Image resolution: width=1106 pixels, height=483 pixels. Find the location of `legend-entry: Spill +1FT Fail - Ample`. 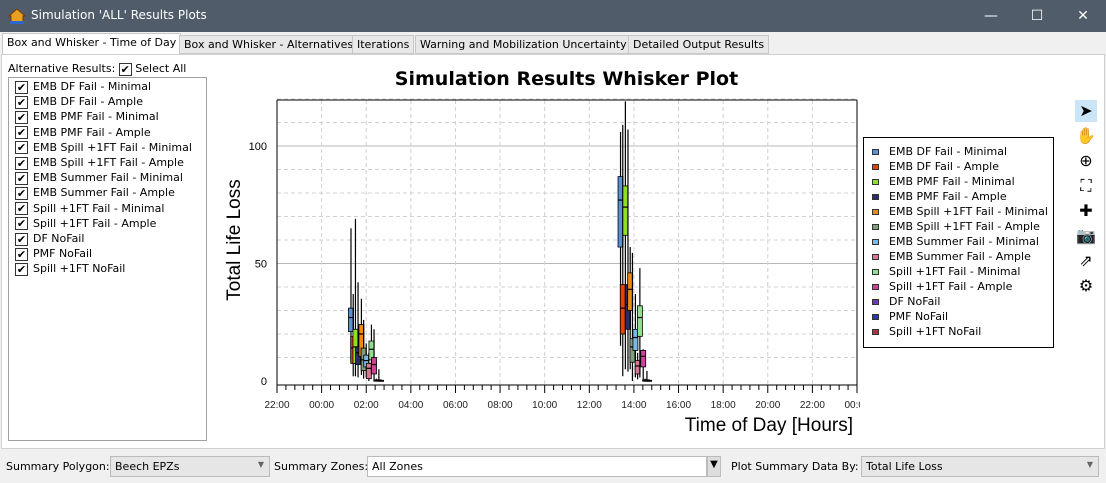

legend-entry: Spill +1FT Fail - Ample is located at coordinates (942, 286).